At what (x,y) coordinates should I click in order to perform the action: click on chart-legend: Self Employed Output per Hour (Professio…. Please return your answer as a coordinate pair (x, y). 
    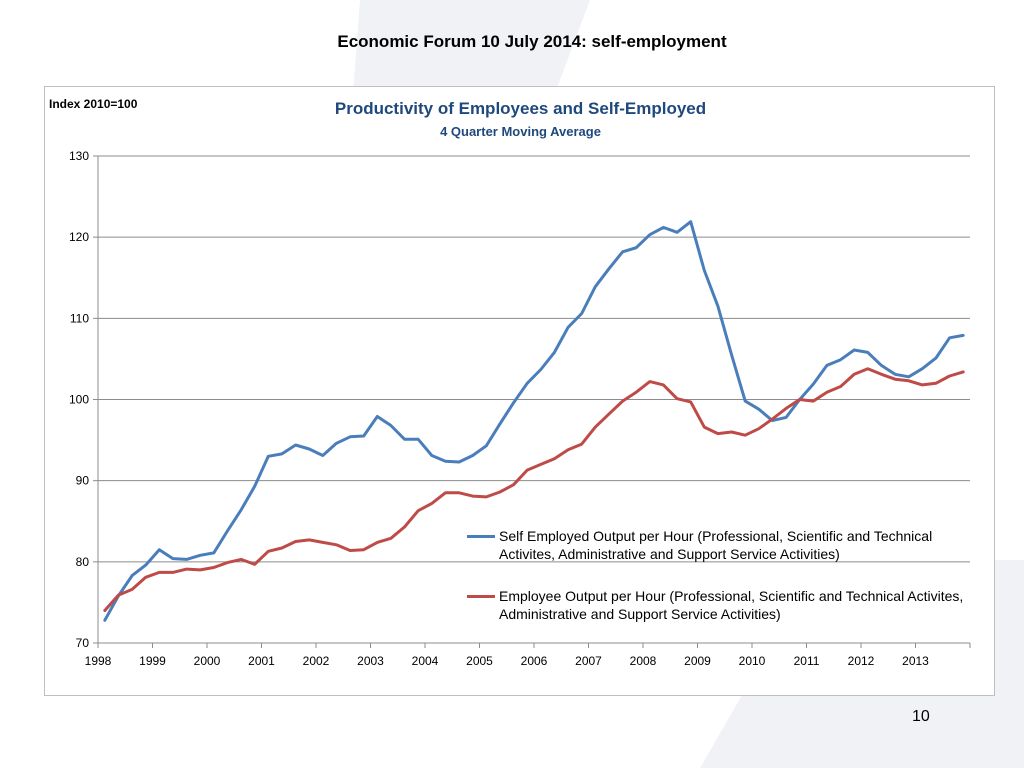
    Looking at the image, I should click on (727, 587).